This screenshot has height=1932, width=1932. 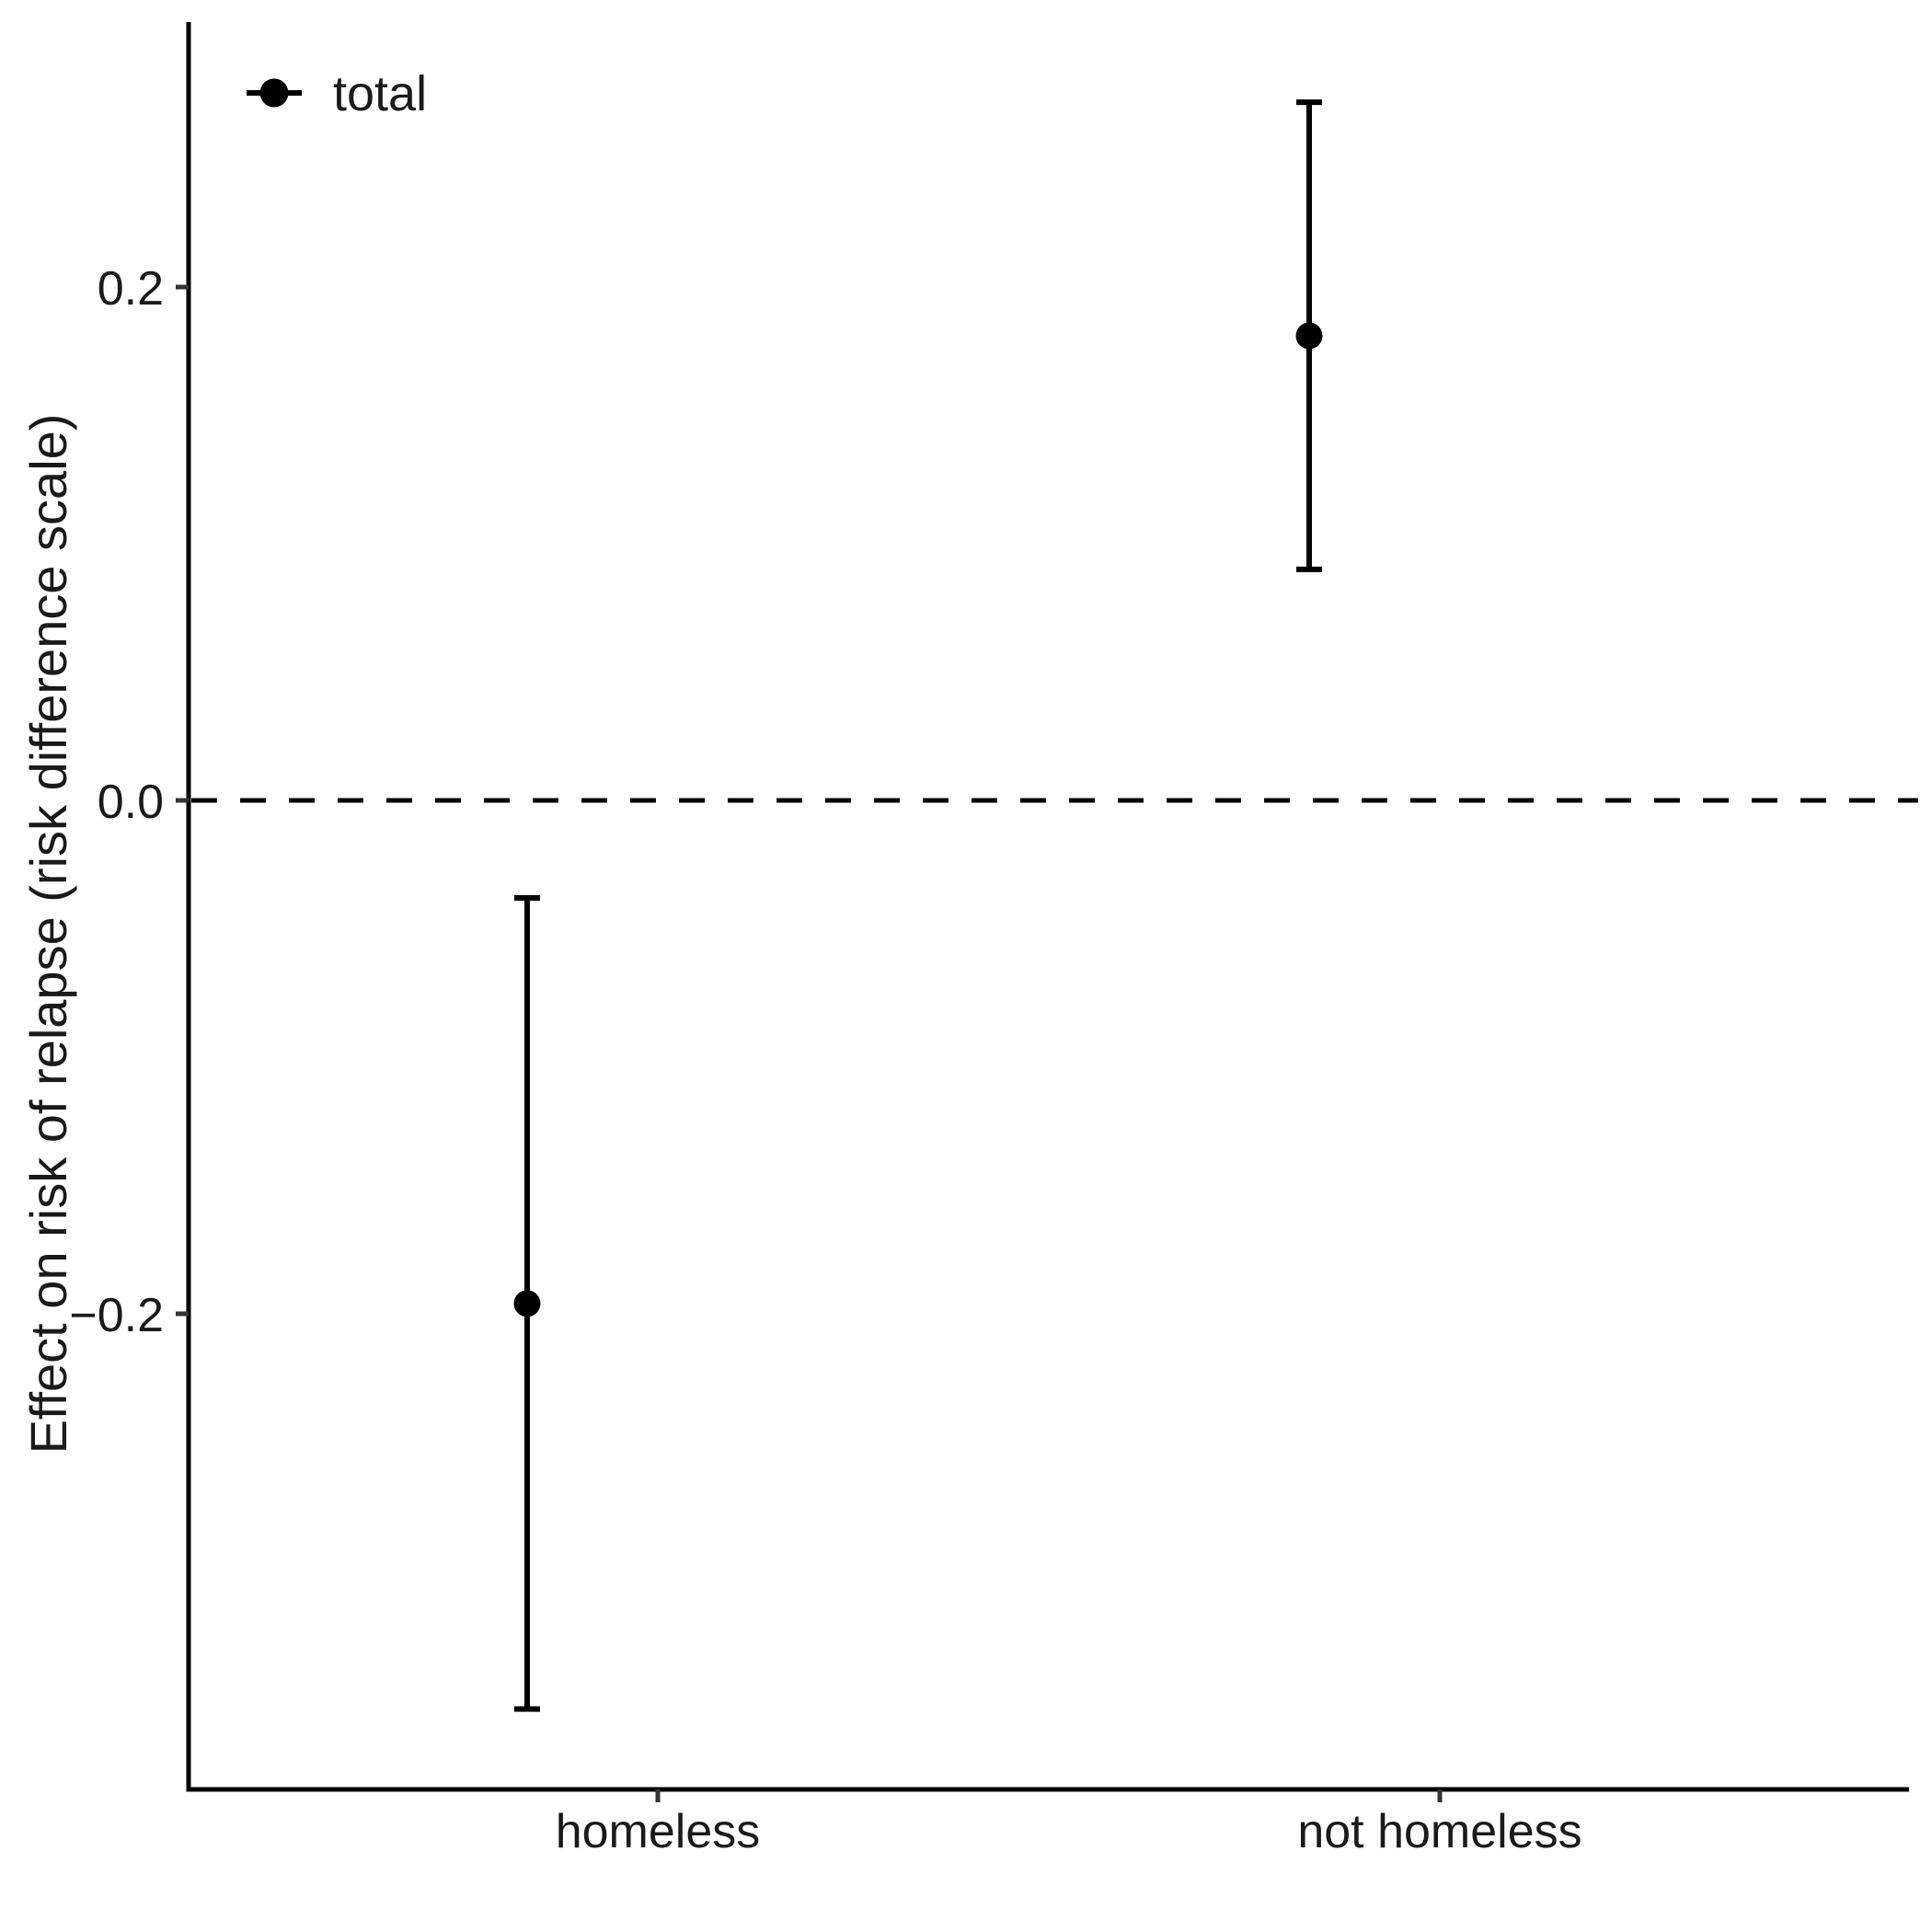 What do you see at coordinates (1439, 1831) in the screenshot?
I see `x-tick-label: not homeless` at bounding box center [1439, 1831].